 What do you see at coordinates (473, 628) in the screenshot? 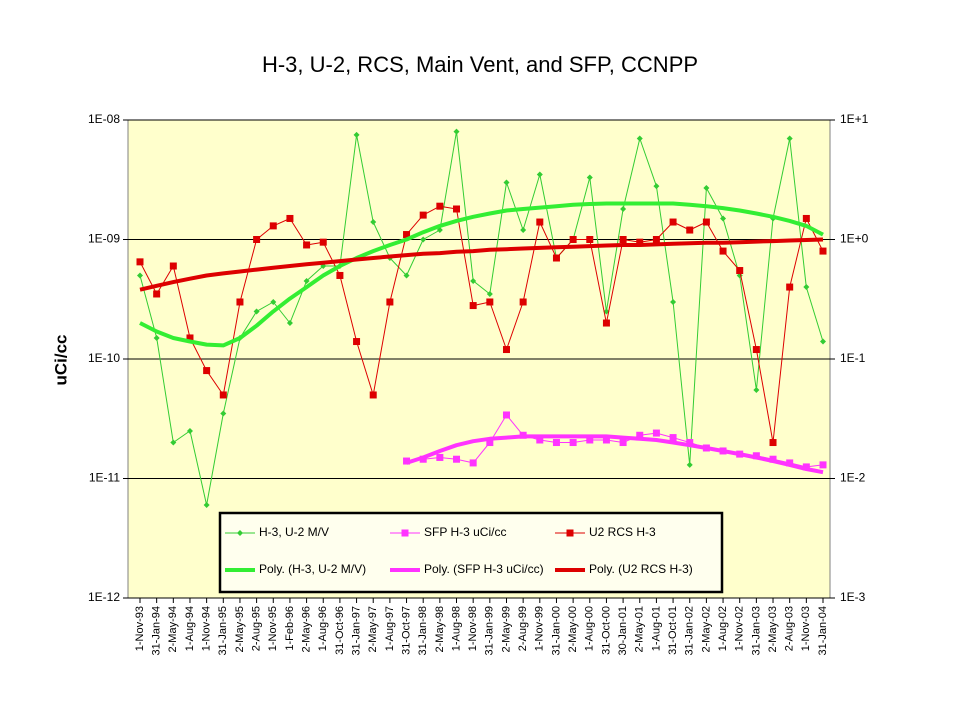
I see `x-tick-label: 1-Nov-98` at bounding box center [473, 628].